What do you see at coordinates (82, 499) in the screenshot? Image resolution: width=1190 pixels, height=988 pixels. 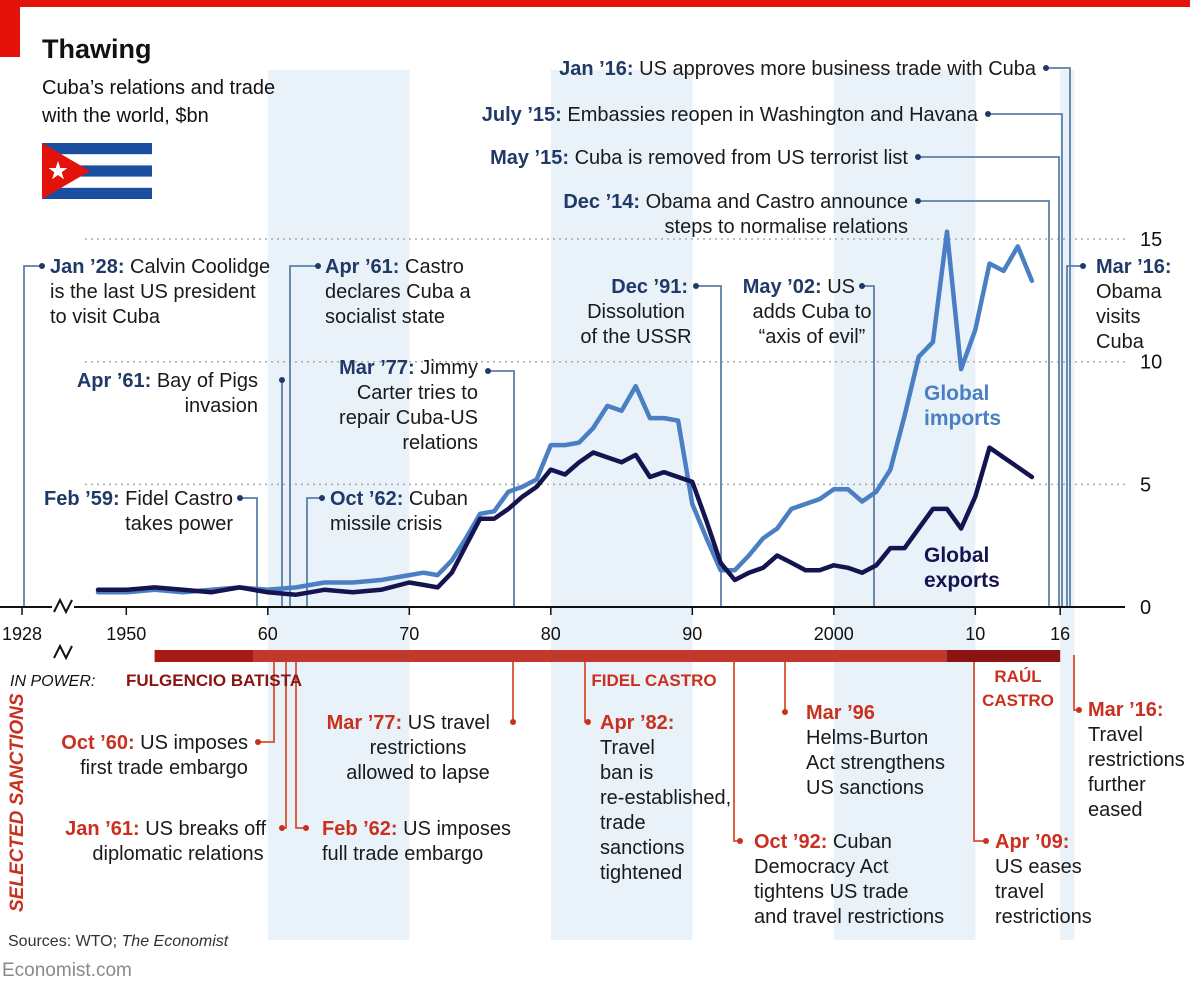 I see `event-date: Feb ’59:` at bounding box center [82, 499].